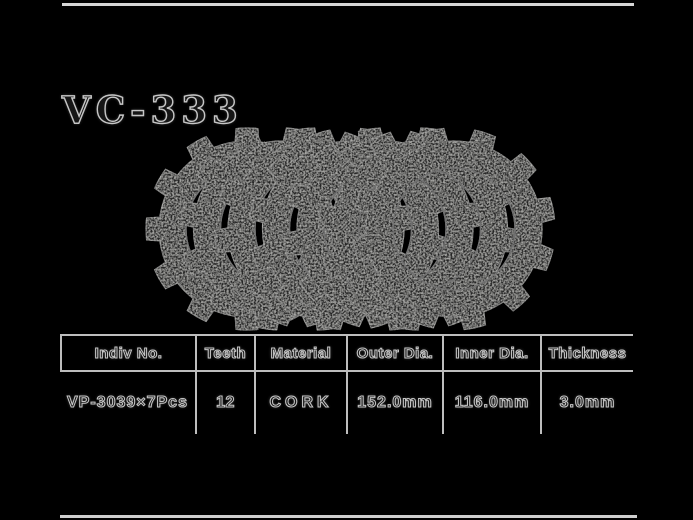 This screenshot has width=693, height=520. What do you see at coordinates (128, 403) in the screenshot?
I see `spec-value-indiv-no: VP-3039×7Pcs` at bounding box center [128, 403].